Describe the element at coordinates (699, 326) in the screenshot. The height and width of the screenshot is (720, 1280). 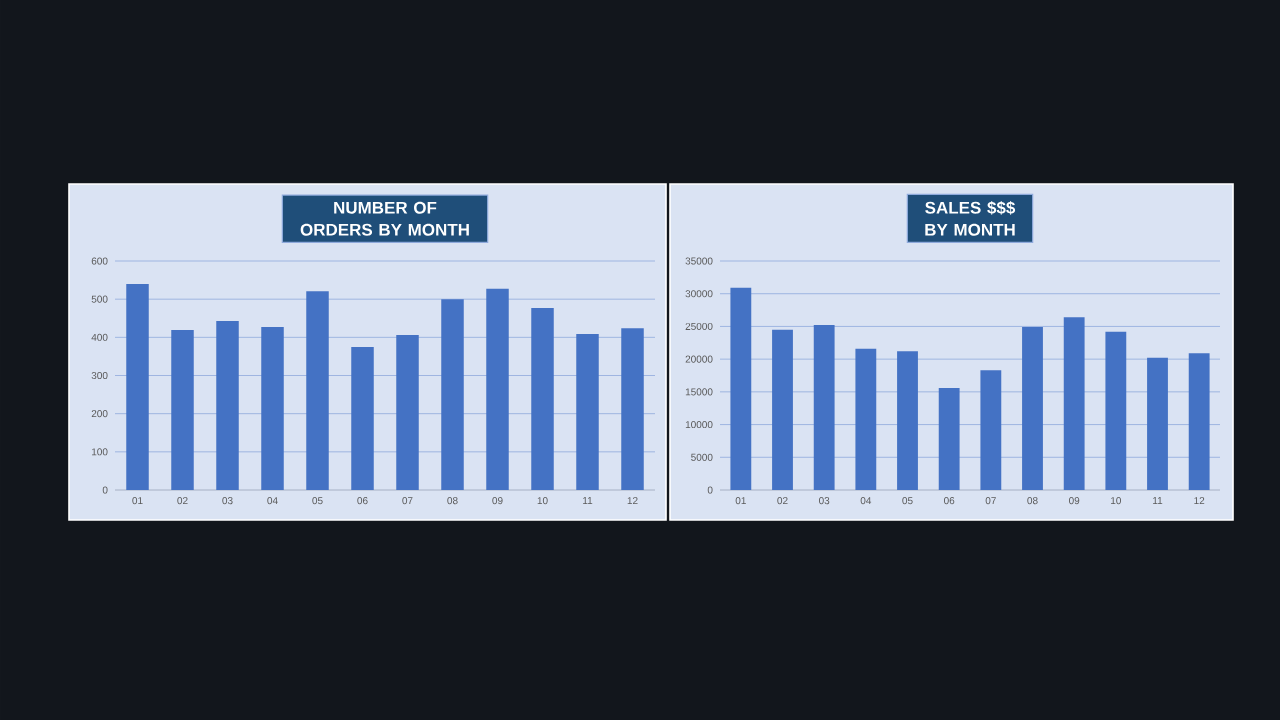
I see `y-tick-label: 25000` at that location.